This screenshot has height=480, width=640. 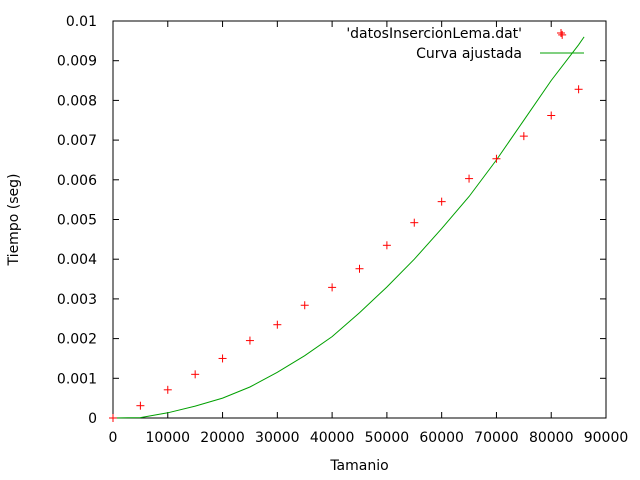 What do you see at coordinates (434, 34) in the screenshot?
I see `legend-label: 'datosInsercionLema.dat'` at bounding box center [434, 34].